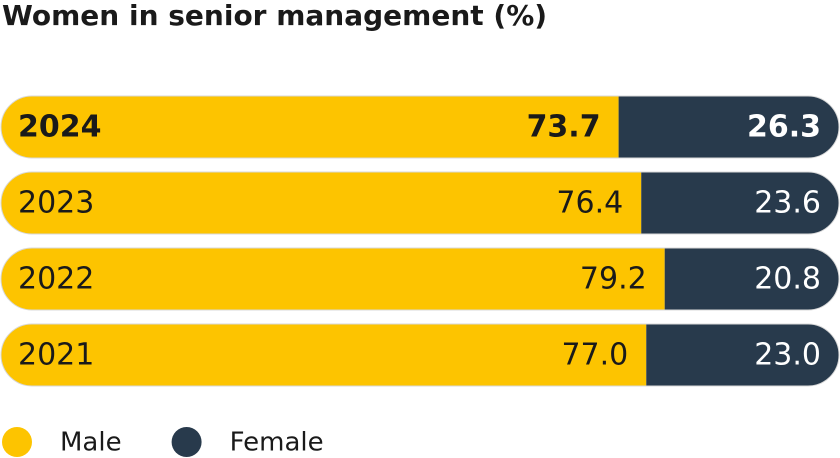  Describe the element at coordinates (277, 443) in the screenshot. I see `legend-label: Female` at that location.